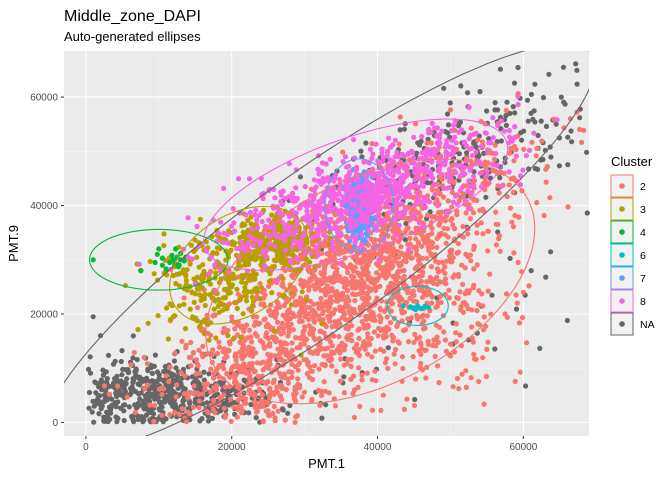 Image resolution: width=672 pixels, height=480 pixels. I want to click on x-axis-title: PMT.1, so click(326, 463).